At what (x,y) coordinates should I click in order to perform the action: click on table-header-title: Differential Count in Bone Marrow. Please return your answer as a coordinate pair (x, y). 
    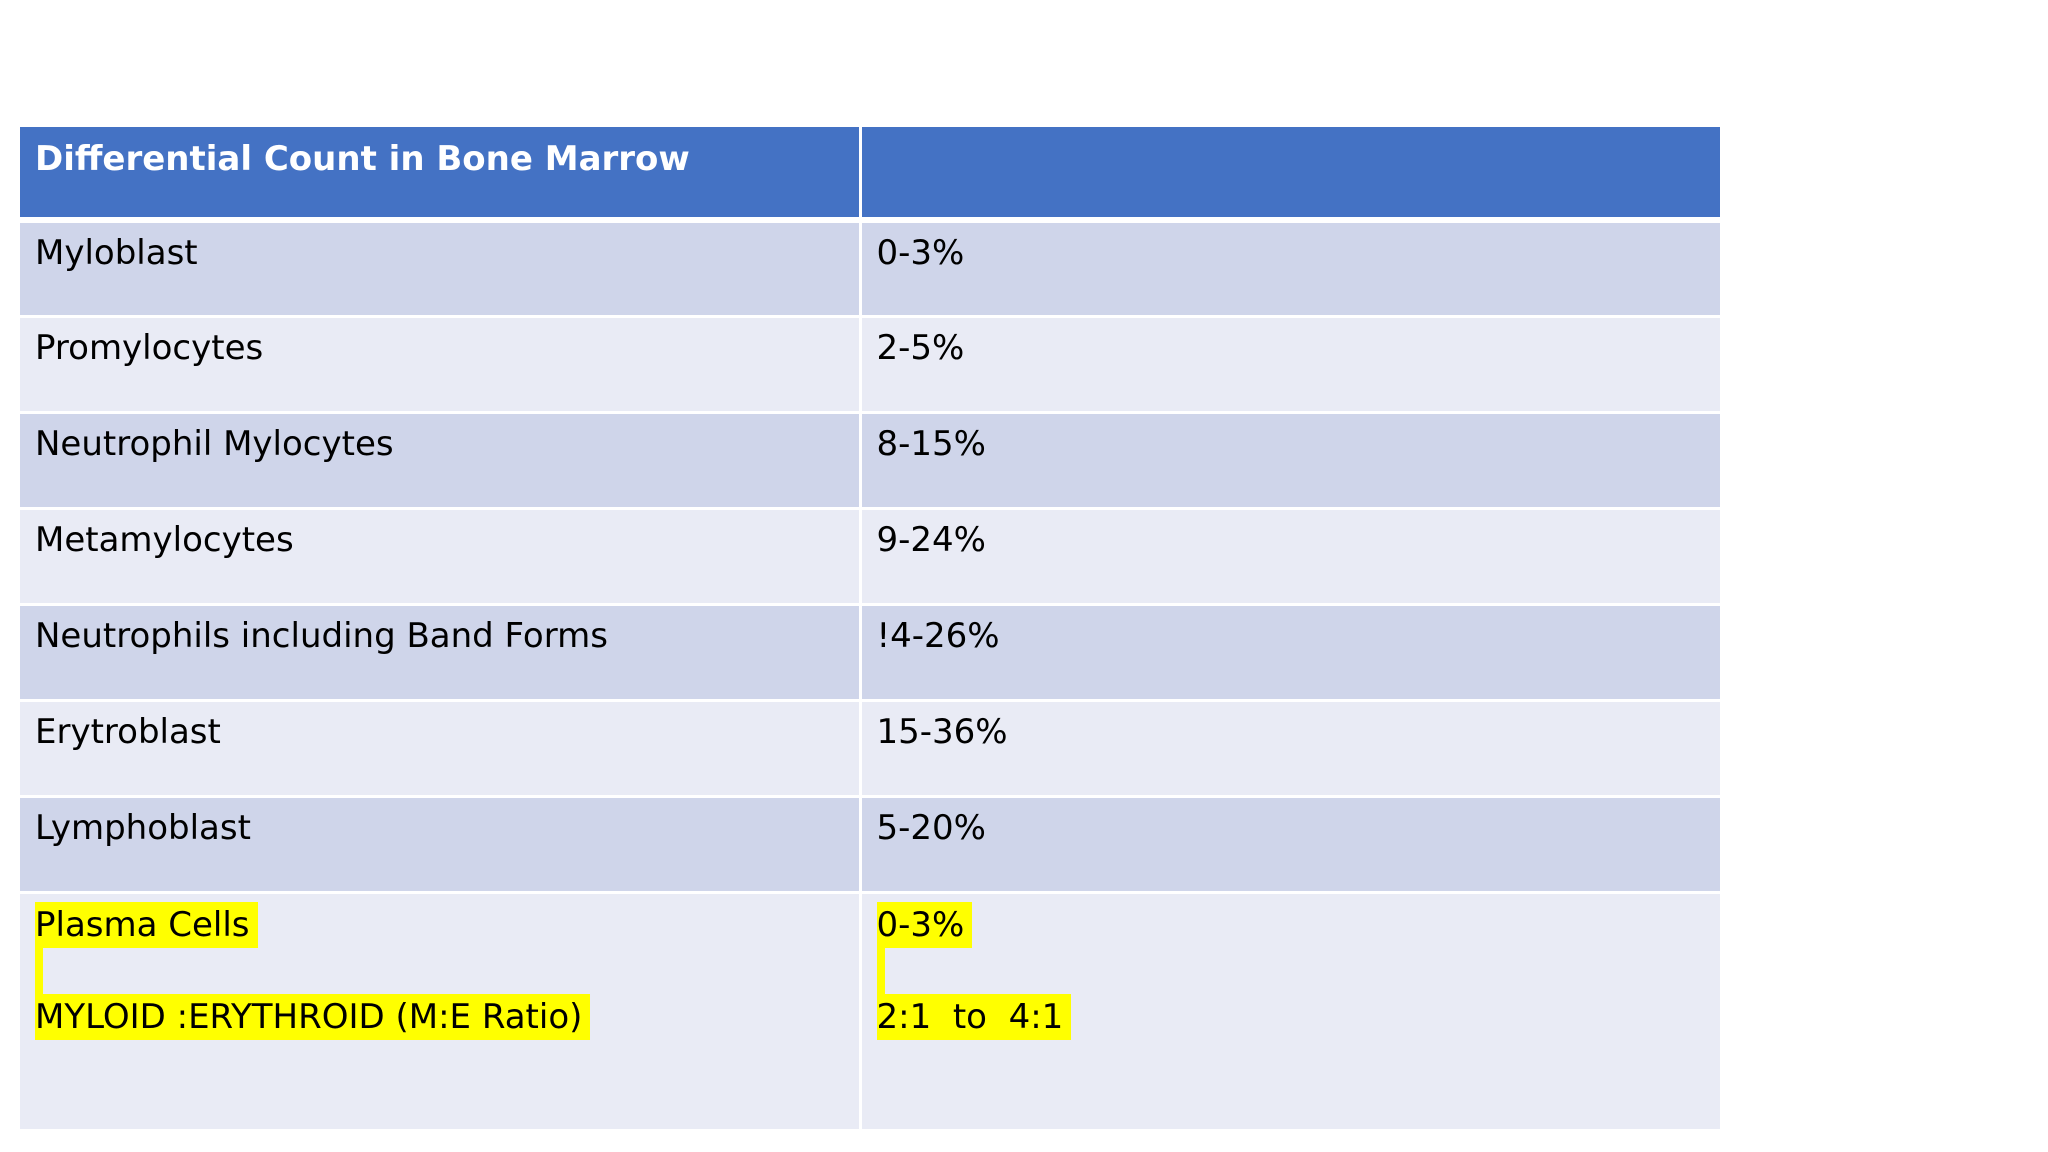
    Looking at the image, I should click on (441, 175).